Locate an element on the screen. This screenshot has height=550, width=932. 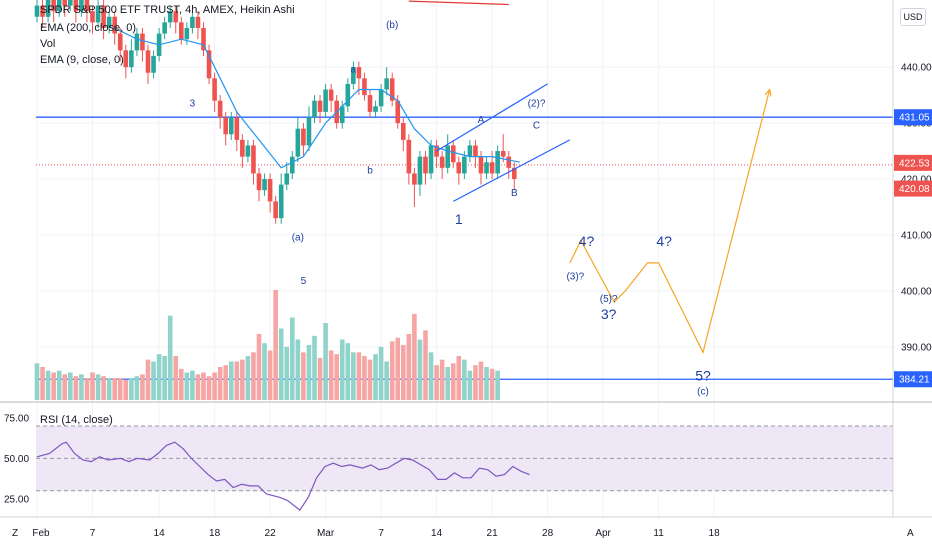
time-tick-label: 22 is located at coordinates (271, 533).